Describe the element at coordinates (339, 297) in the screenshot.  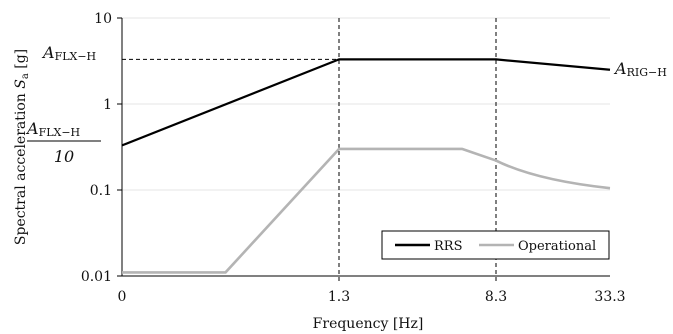
I see `x-tick-label-1: 1.3` at that location.